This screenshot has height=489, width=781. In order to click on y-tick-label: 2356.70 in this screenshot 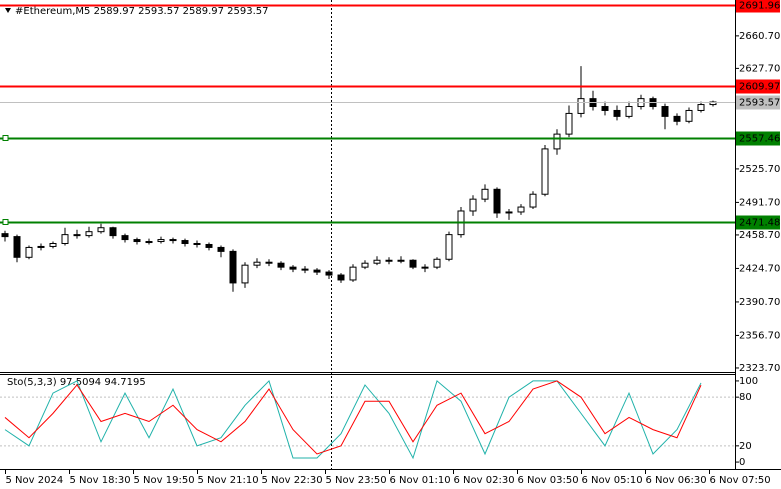, I will do `click(759, 335)`.